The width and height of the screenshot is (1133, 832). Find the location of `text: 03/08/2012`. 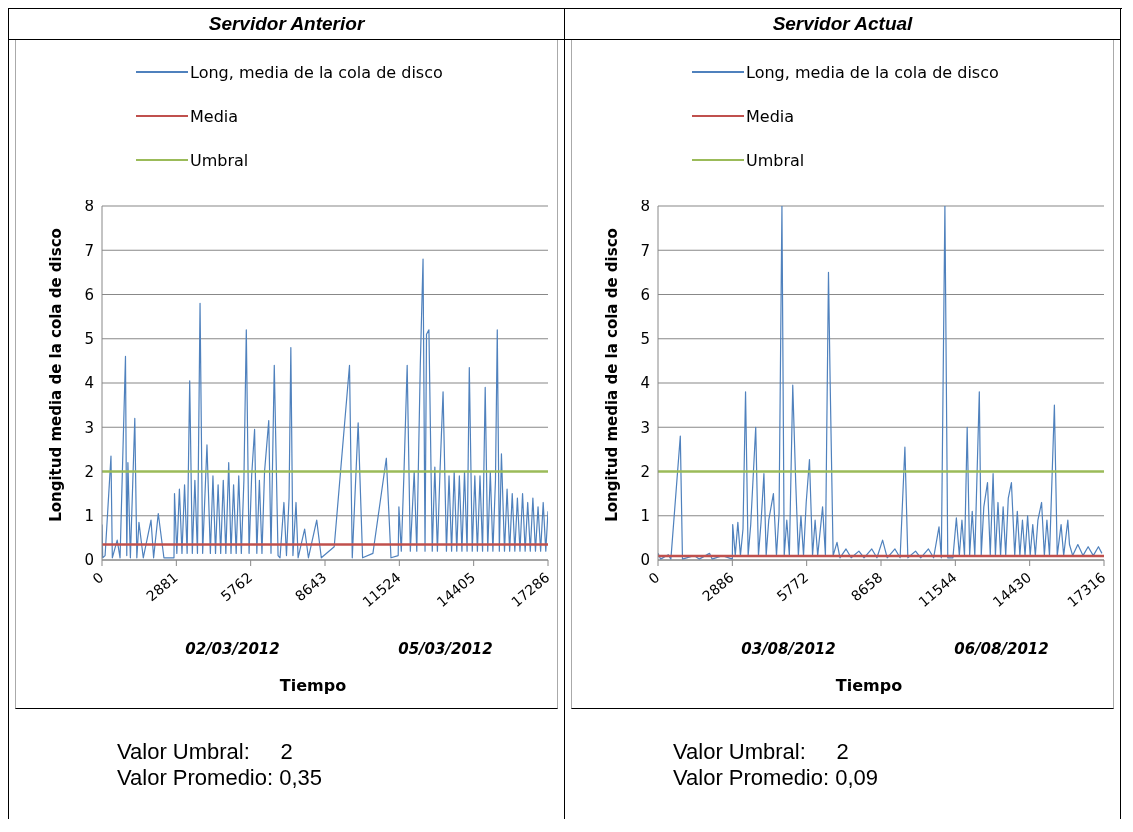

text: 03/08/2012 is located at coordinates (788, 649).